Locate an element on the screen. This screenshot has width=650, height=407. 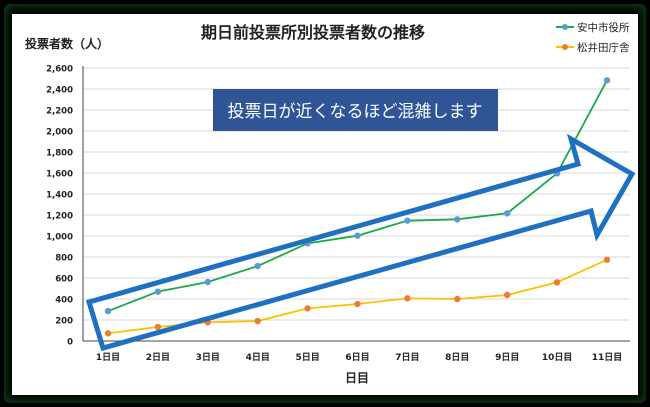
y-tick-label: 1,000 is located at coordinates (59, 238).